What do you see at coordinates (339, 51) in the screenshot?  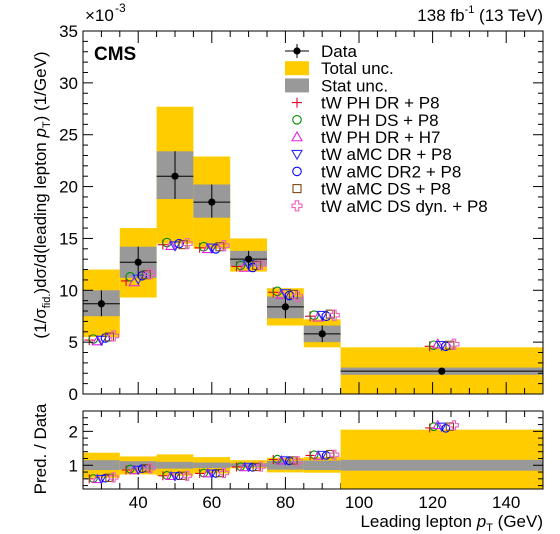 I see `legend-label: Data` at bounding box center [339, 51].